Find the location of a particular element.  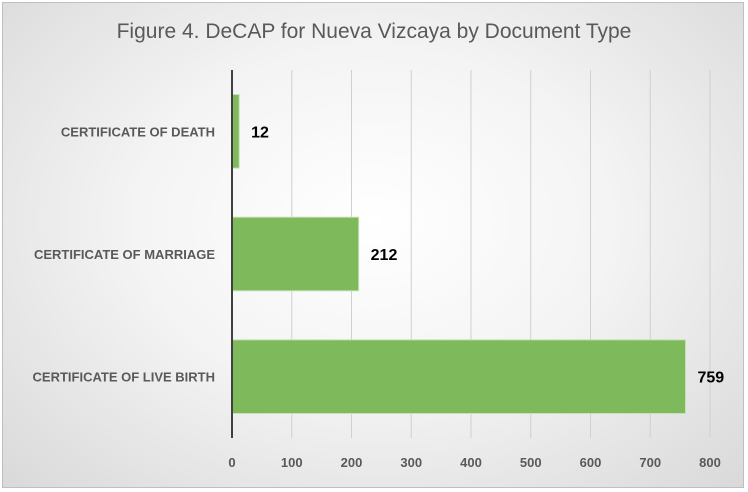

category-label-2: CERTIFICATE OF LIVE BIRTH is located at coordinates (124, 377).